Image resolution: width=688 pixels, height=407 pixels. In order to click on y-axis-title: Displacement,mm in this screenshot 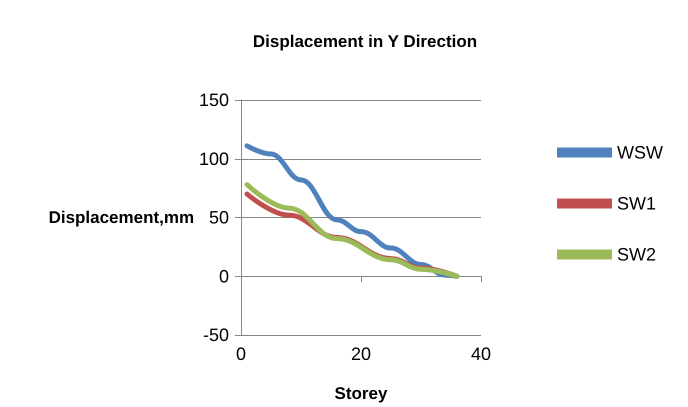, I will do `click(121, 217)`.